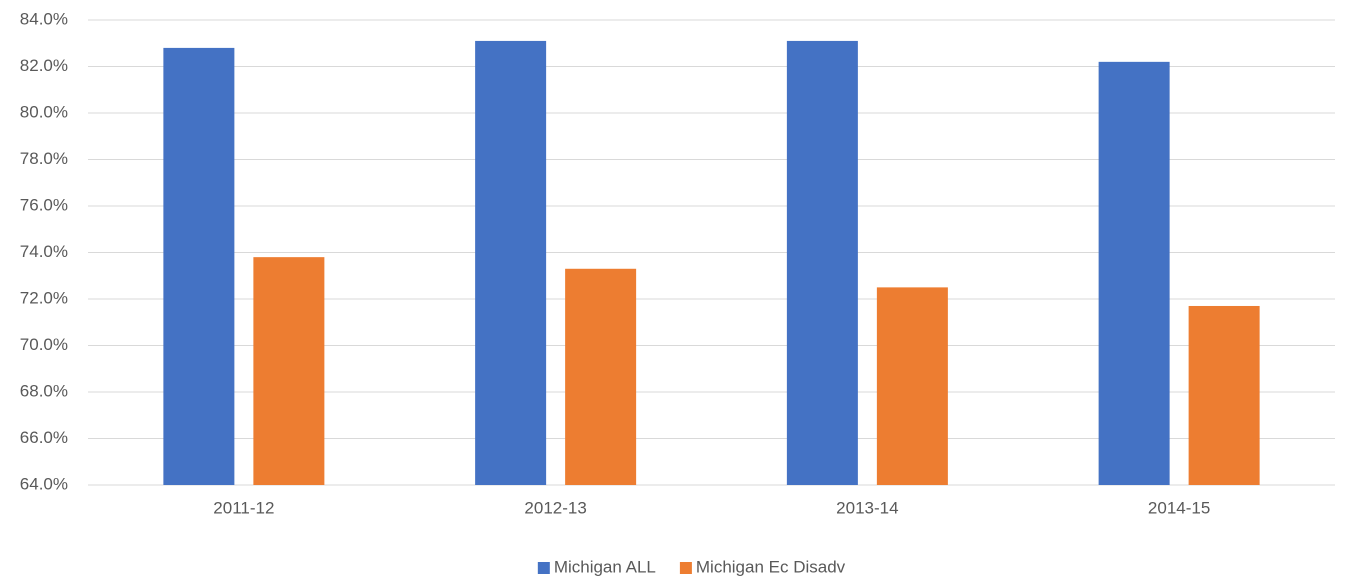 The width and height of the screenshot is (1351, 583). Describe the element at coordinates (44, 437) in the screenshot. I see `y-tick-label: 66.0%` at that location.